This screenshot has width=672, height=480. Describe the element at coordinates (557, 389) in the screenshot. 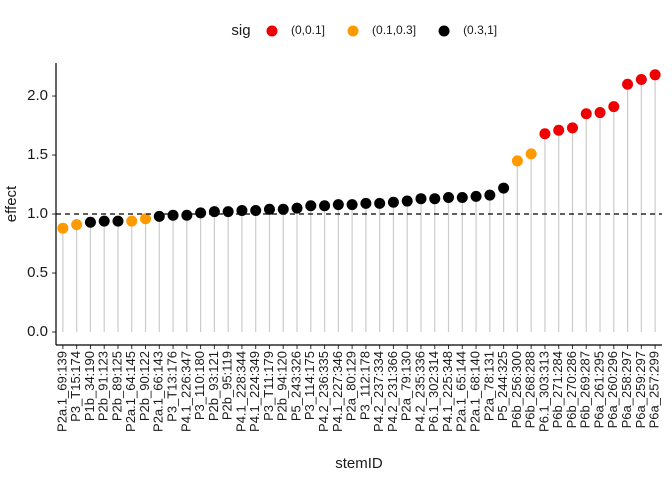

I see `x-tick-label: P6b_271:284` at that location.